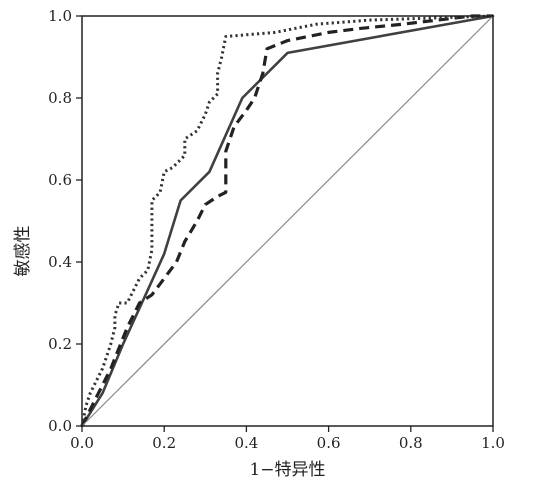  Describe the element at coordinates (60, 16) in the screenshot. I see `y-tick-label: 1.0` at that location.